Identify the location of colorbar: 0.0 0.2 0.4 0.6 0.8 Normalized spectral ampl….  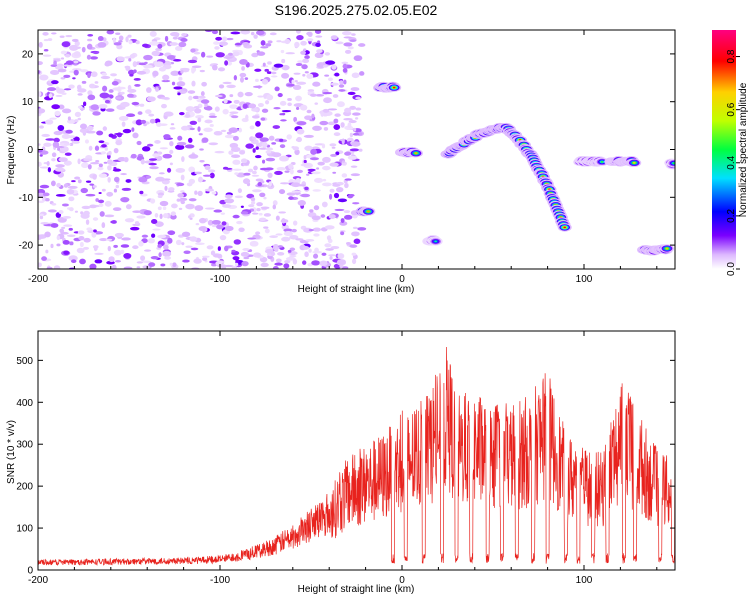
(730, 153).